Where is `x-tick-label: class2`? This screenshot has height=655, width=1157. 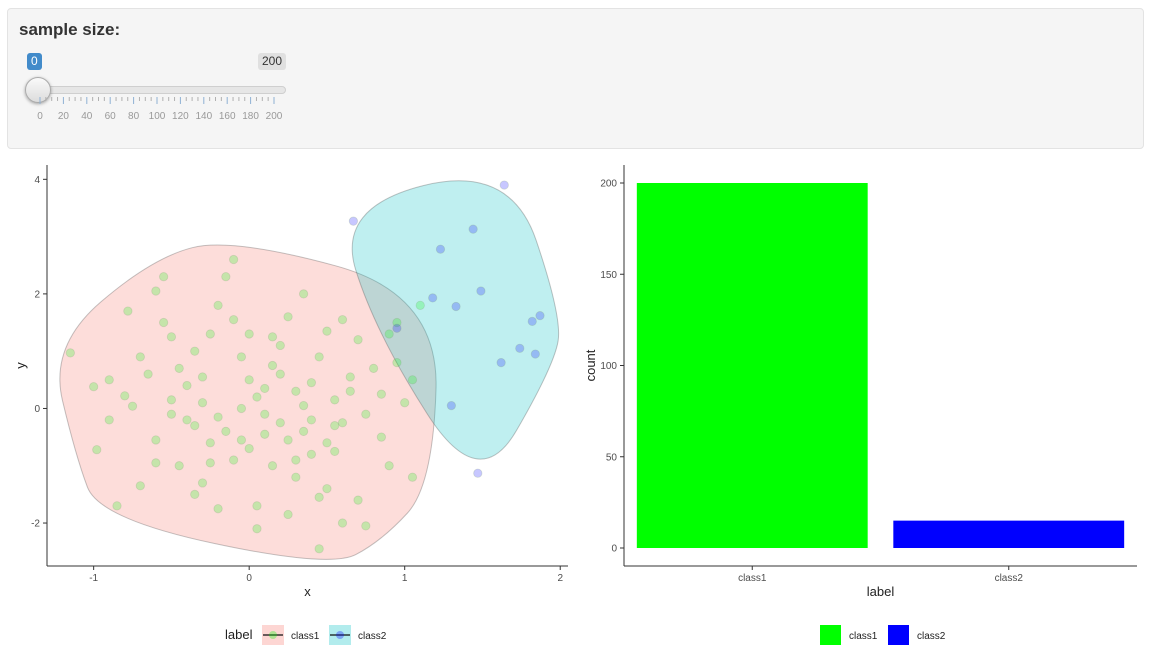 x-tick-label: class2 is located at coordinates (1009, 578).